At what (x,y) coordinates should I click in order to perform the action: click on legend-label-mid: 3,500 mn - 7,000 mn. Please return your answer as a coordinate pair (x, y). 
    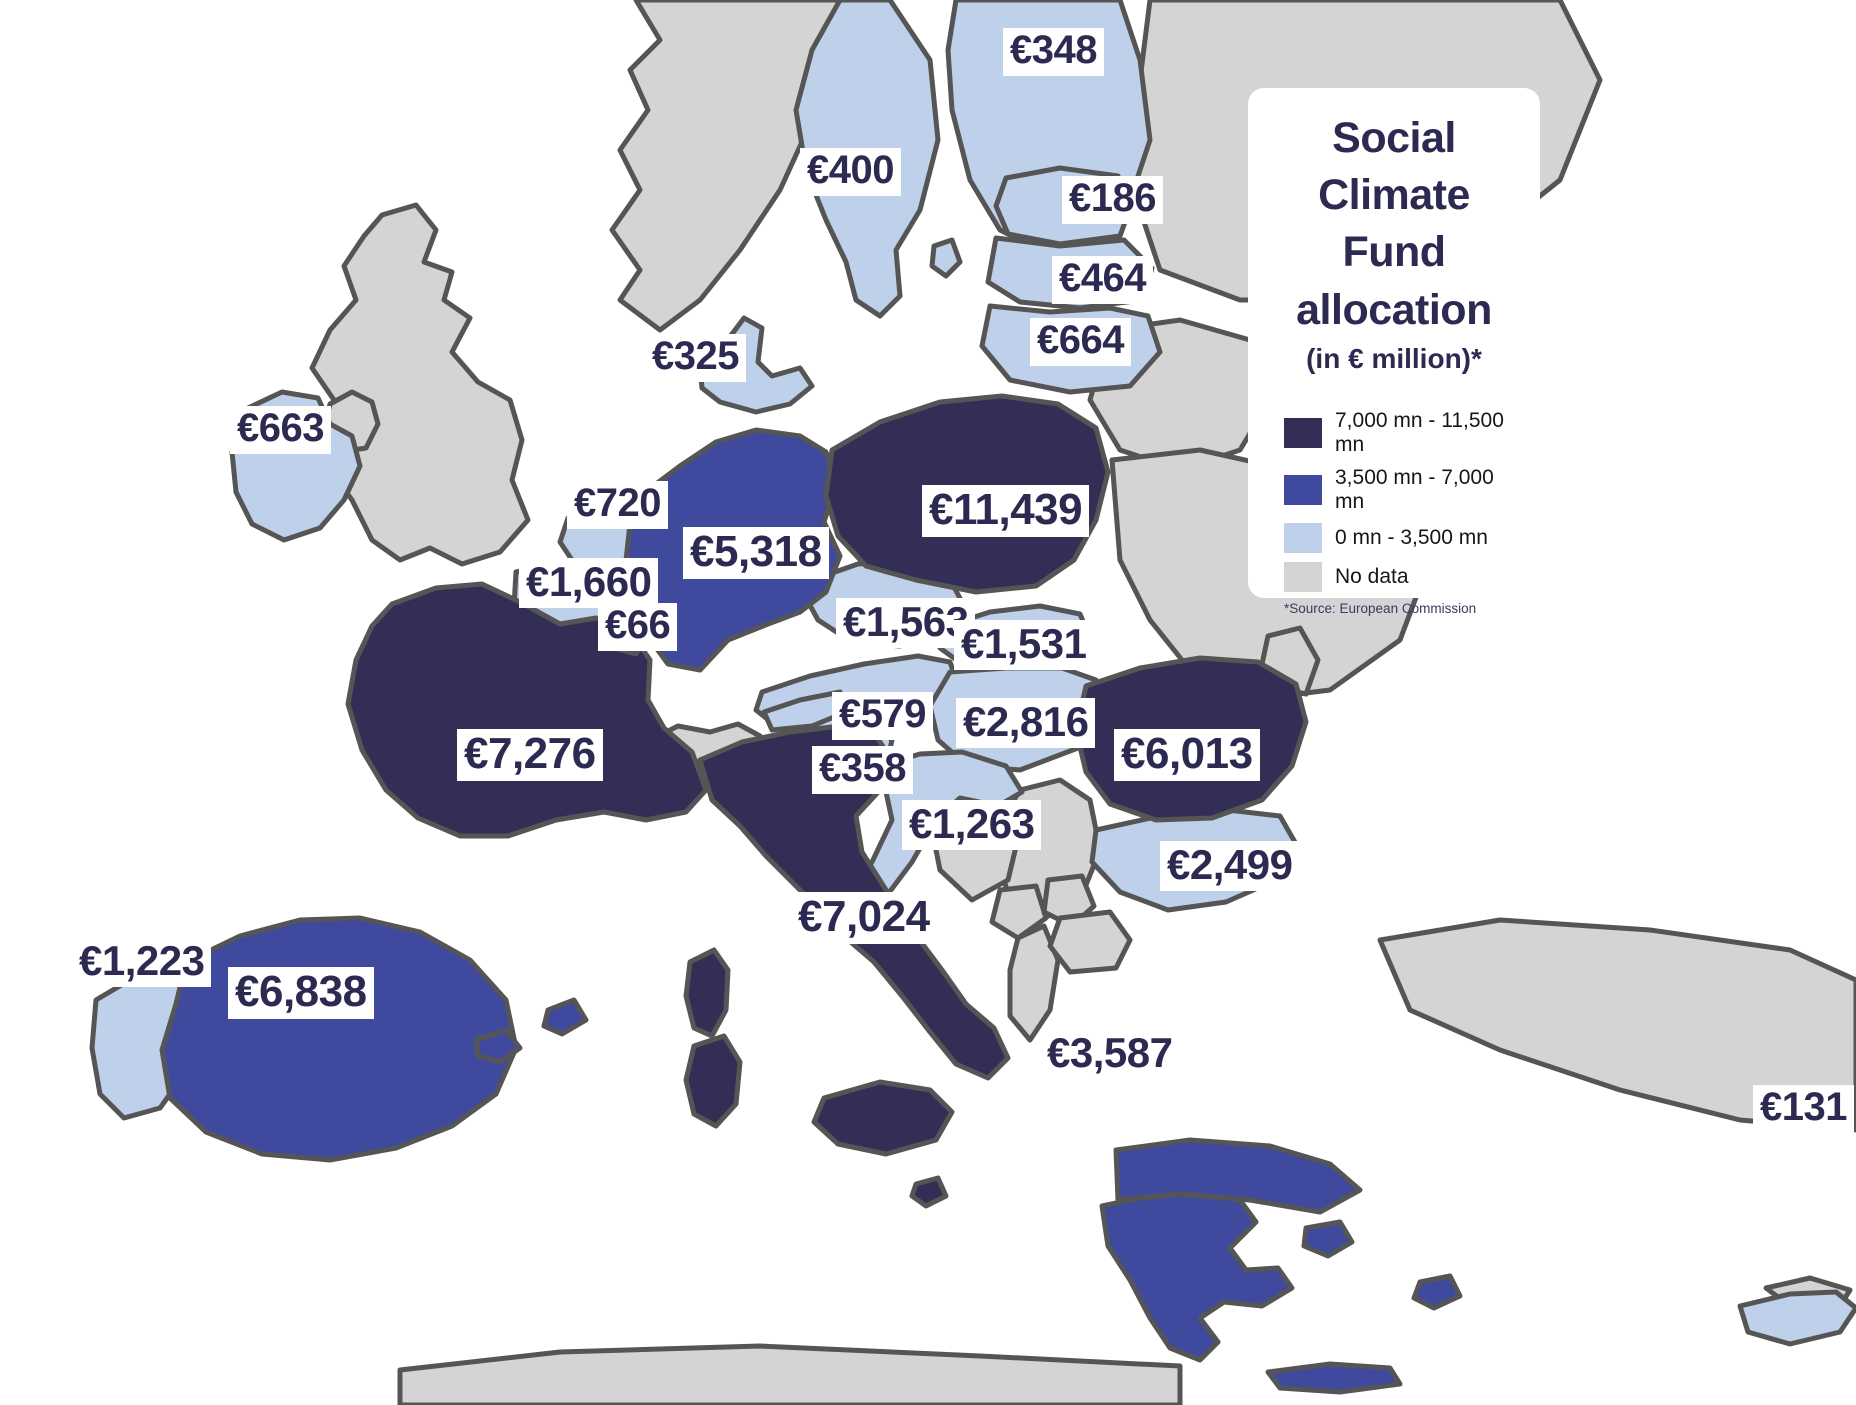
    Looking at the image, I should click on (1414, 489).